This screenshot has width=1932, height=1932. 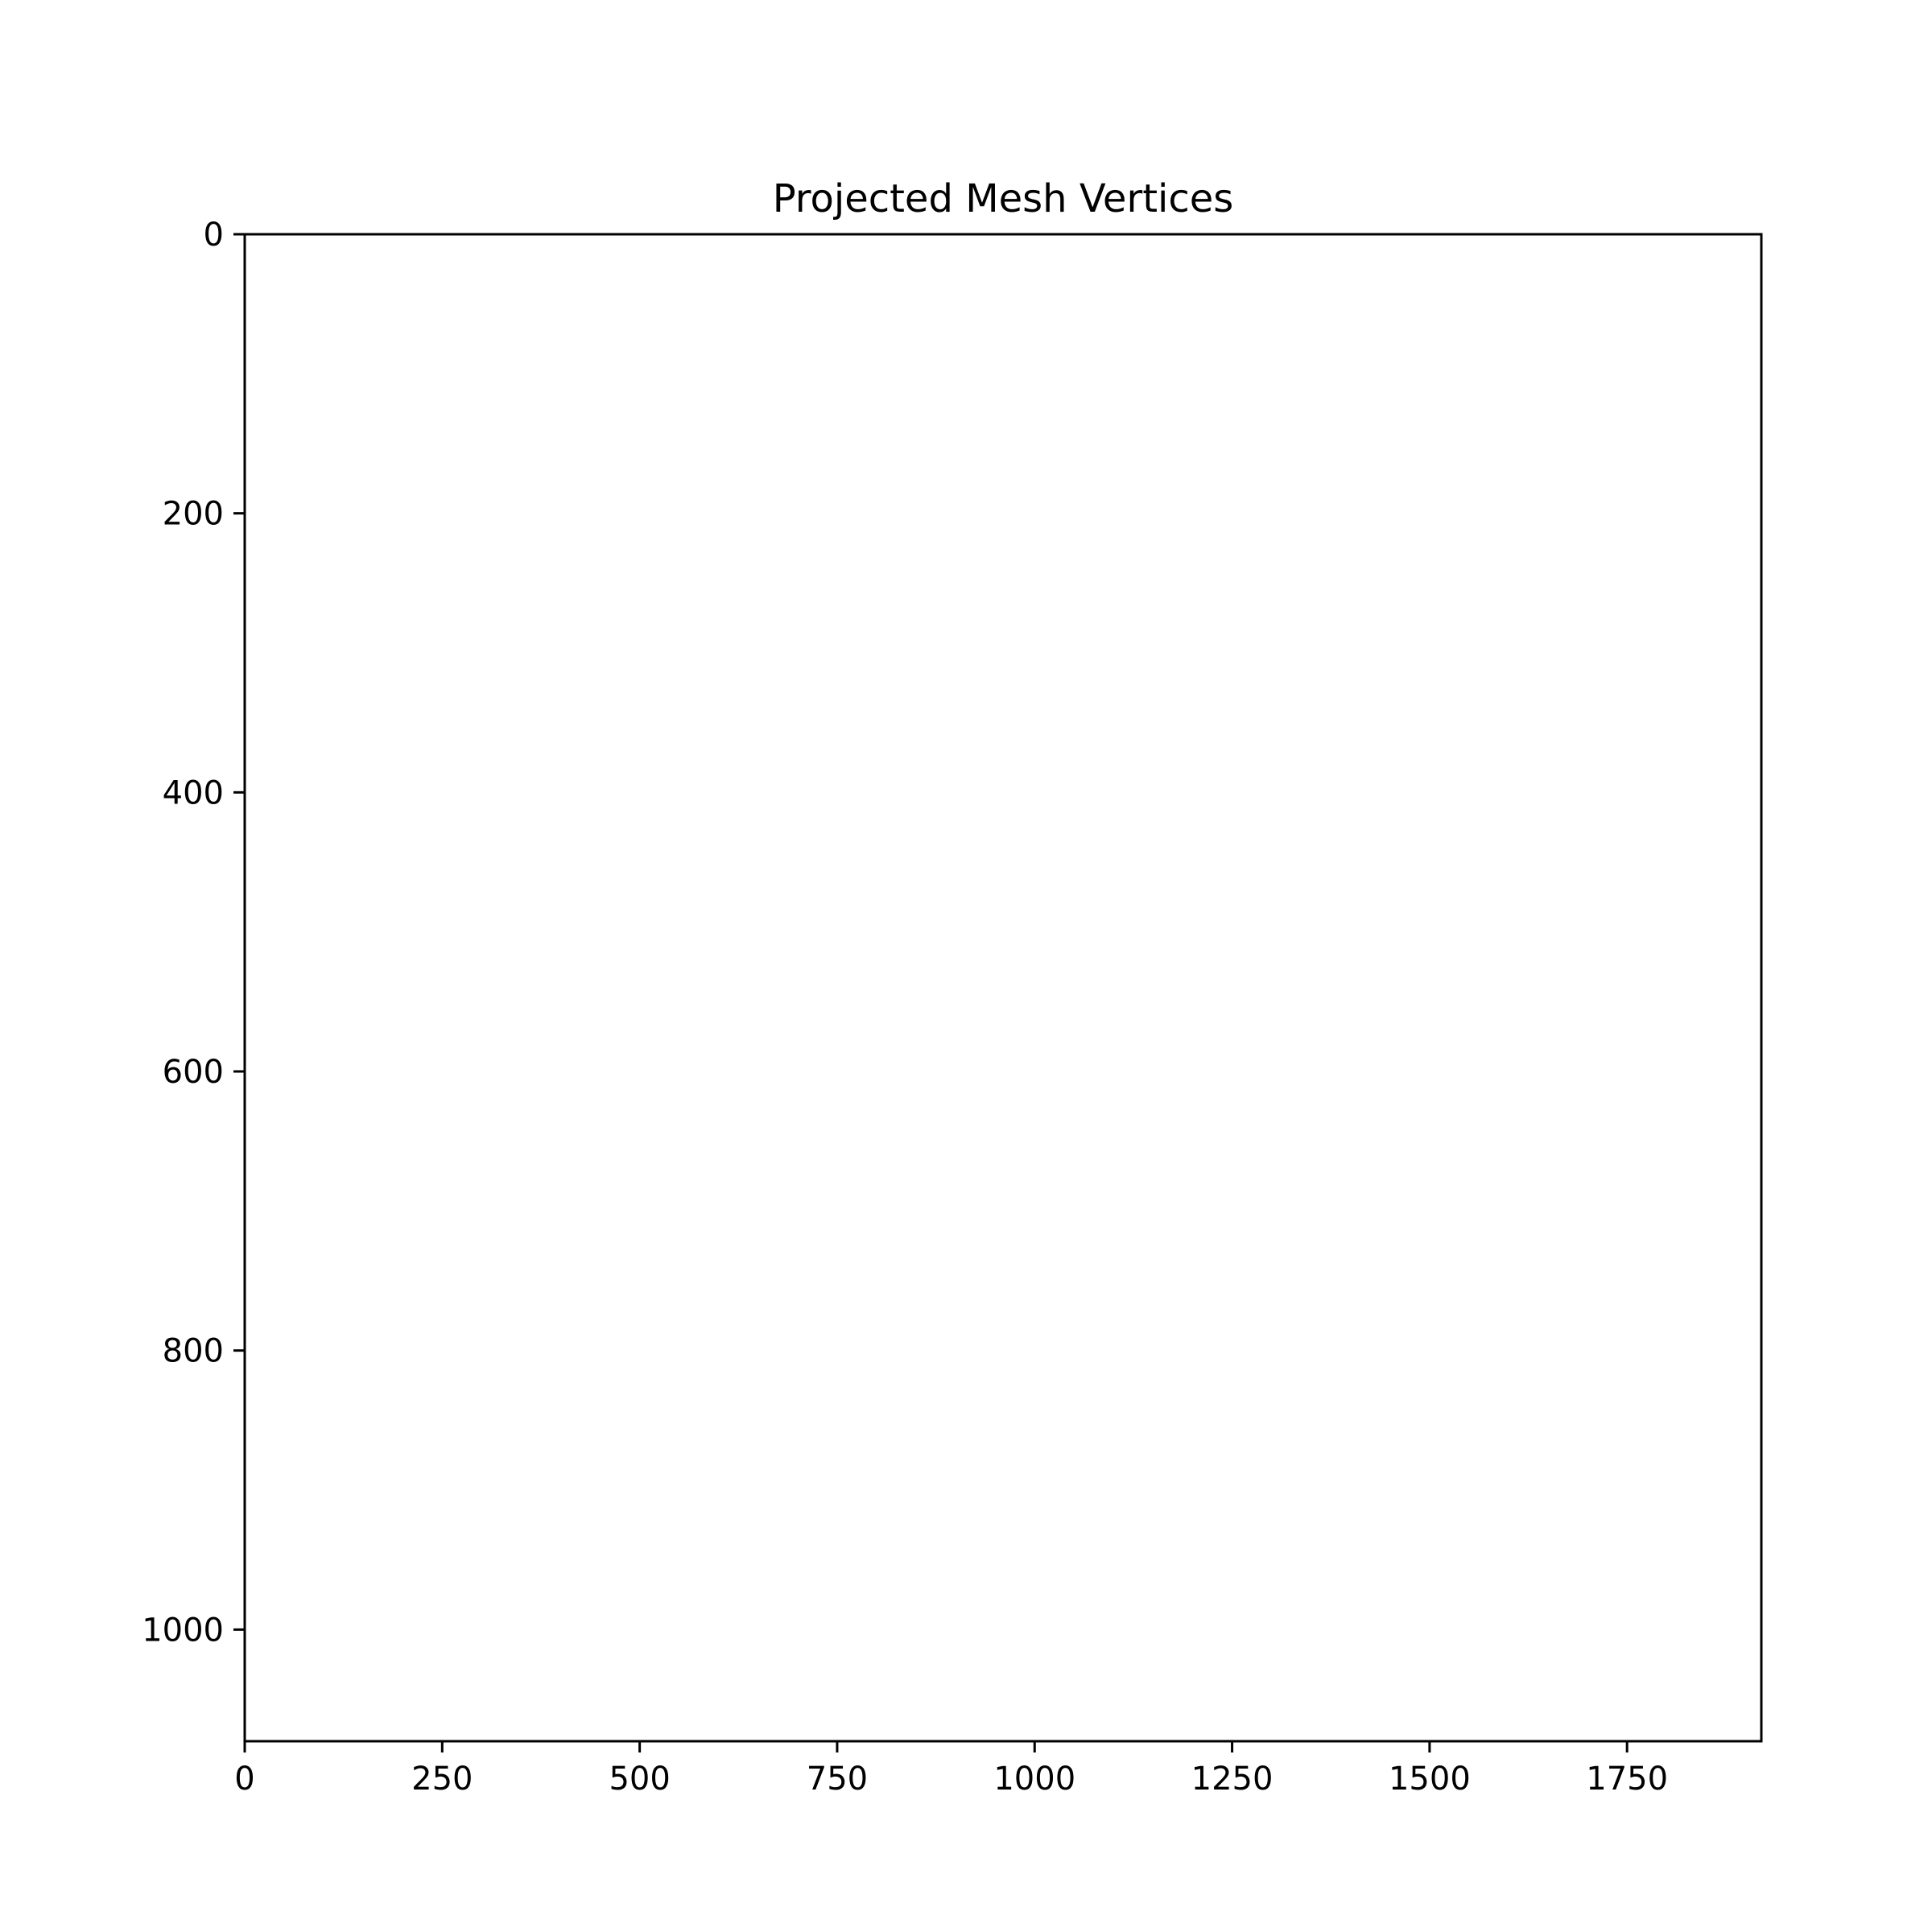 I want to click on x-axis-ticks: 0 250 500 750 1000 1250 1500 1750, so click(x=951, y=1770).